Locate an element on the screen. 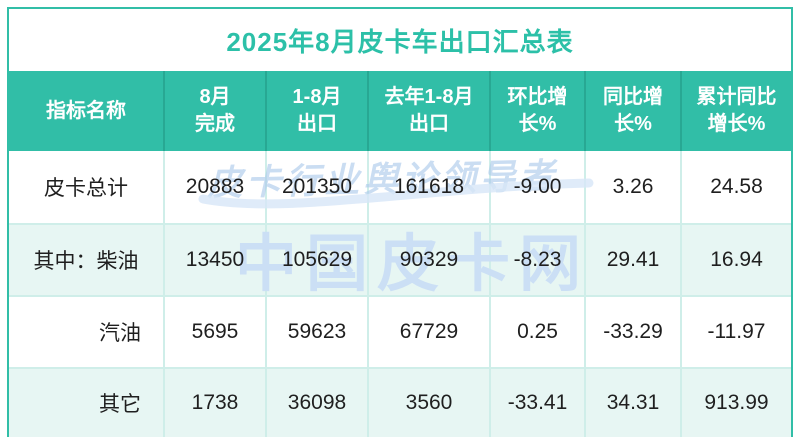 This screenshot has width=800, height=444. header-cell-yoy-growth: 同比增 长% is located at coordinates (632, 111).